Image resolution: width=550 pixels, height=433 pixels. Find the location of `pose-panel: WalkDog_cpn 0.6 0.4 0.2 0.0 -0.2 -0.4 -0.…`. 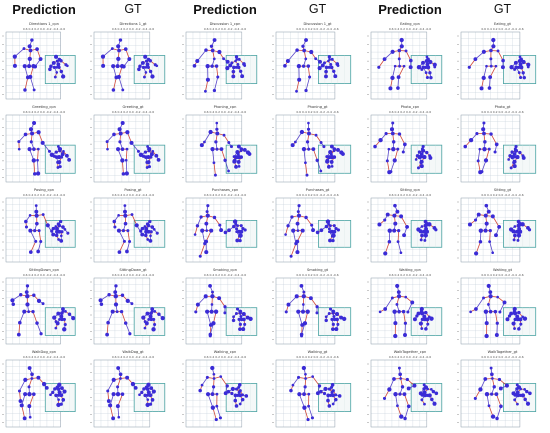

pose-panel: WalkDog_cpn 0.6 0.4 0.2 0.0 -0.2 -0.4 -0.… is located at coordinates (44, 391).